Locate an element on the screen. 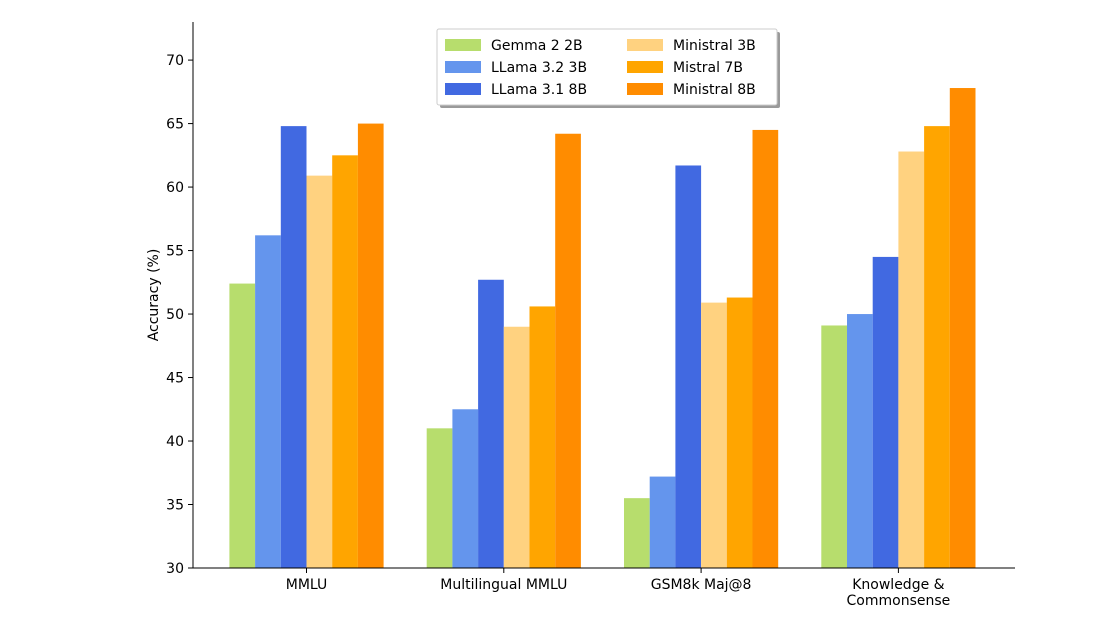 Image resolution: width=1096 pixels, height=621 pixels. x-tick-label: Knowledge & Commonsense is located at coordinates (899, 593).